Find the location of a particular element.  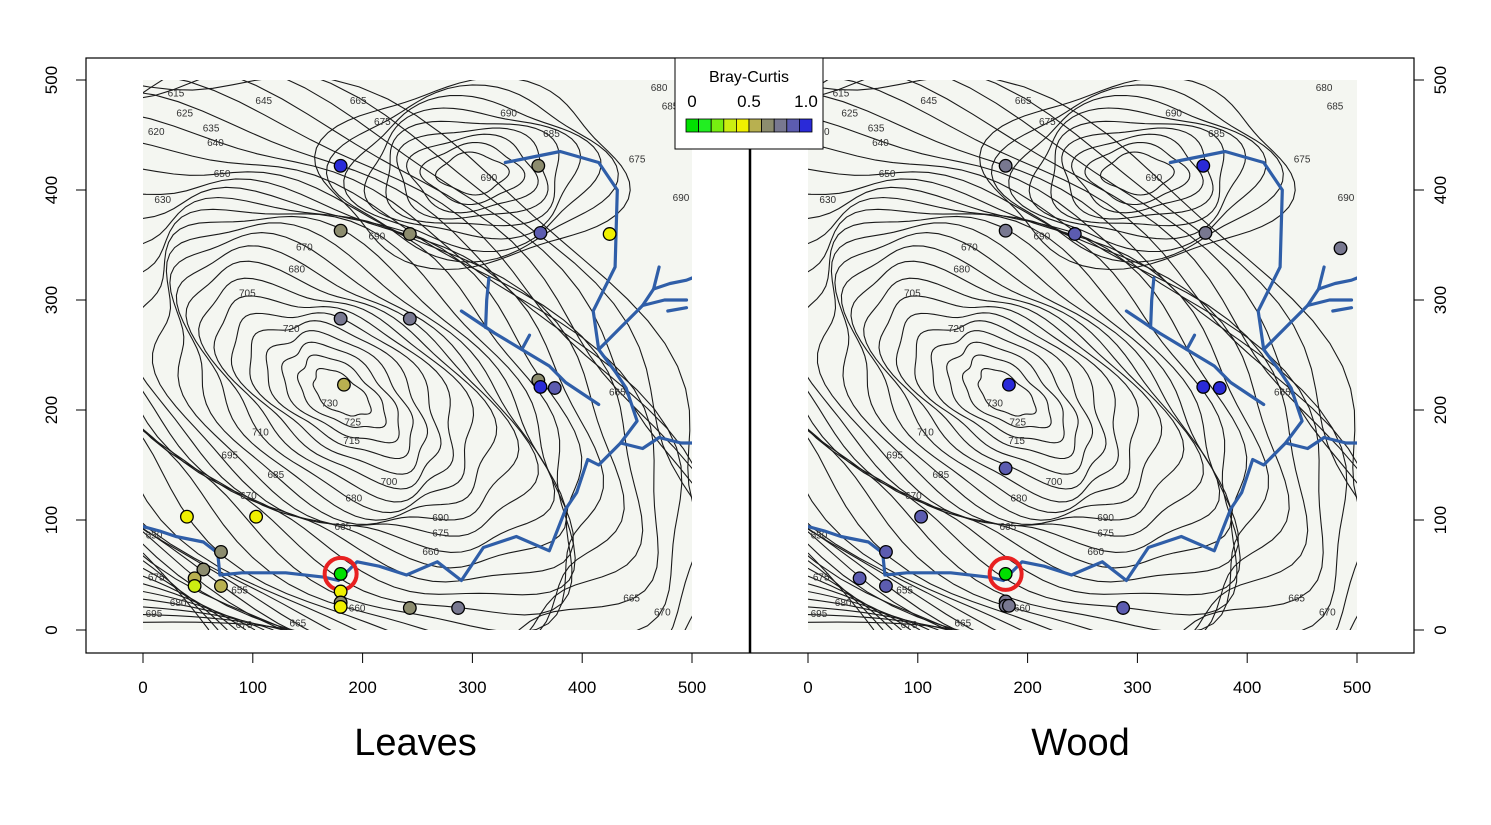

y-tick-label-left: 200 is located at coordinates (51, 410).